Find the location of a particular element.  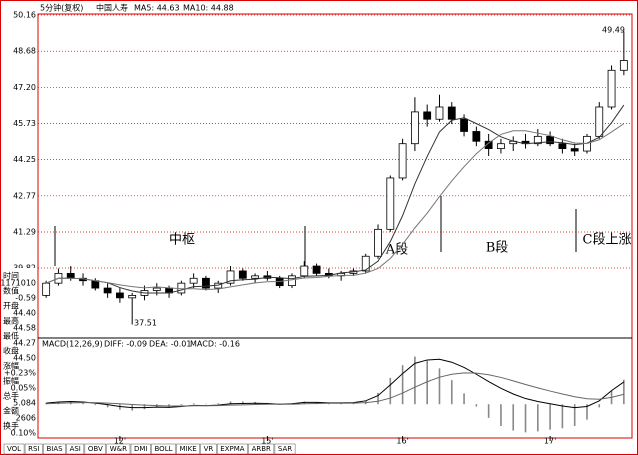

indicator-tab: VR is located at coordinates (209, 449).